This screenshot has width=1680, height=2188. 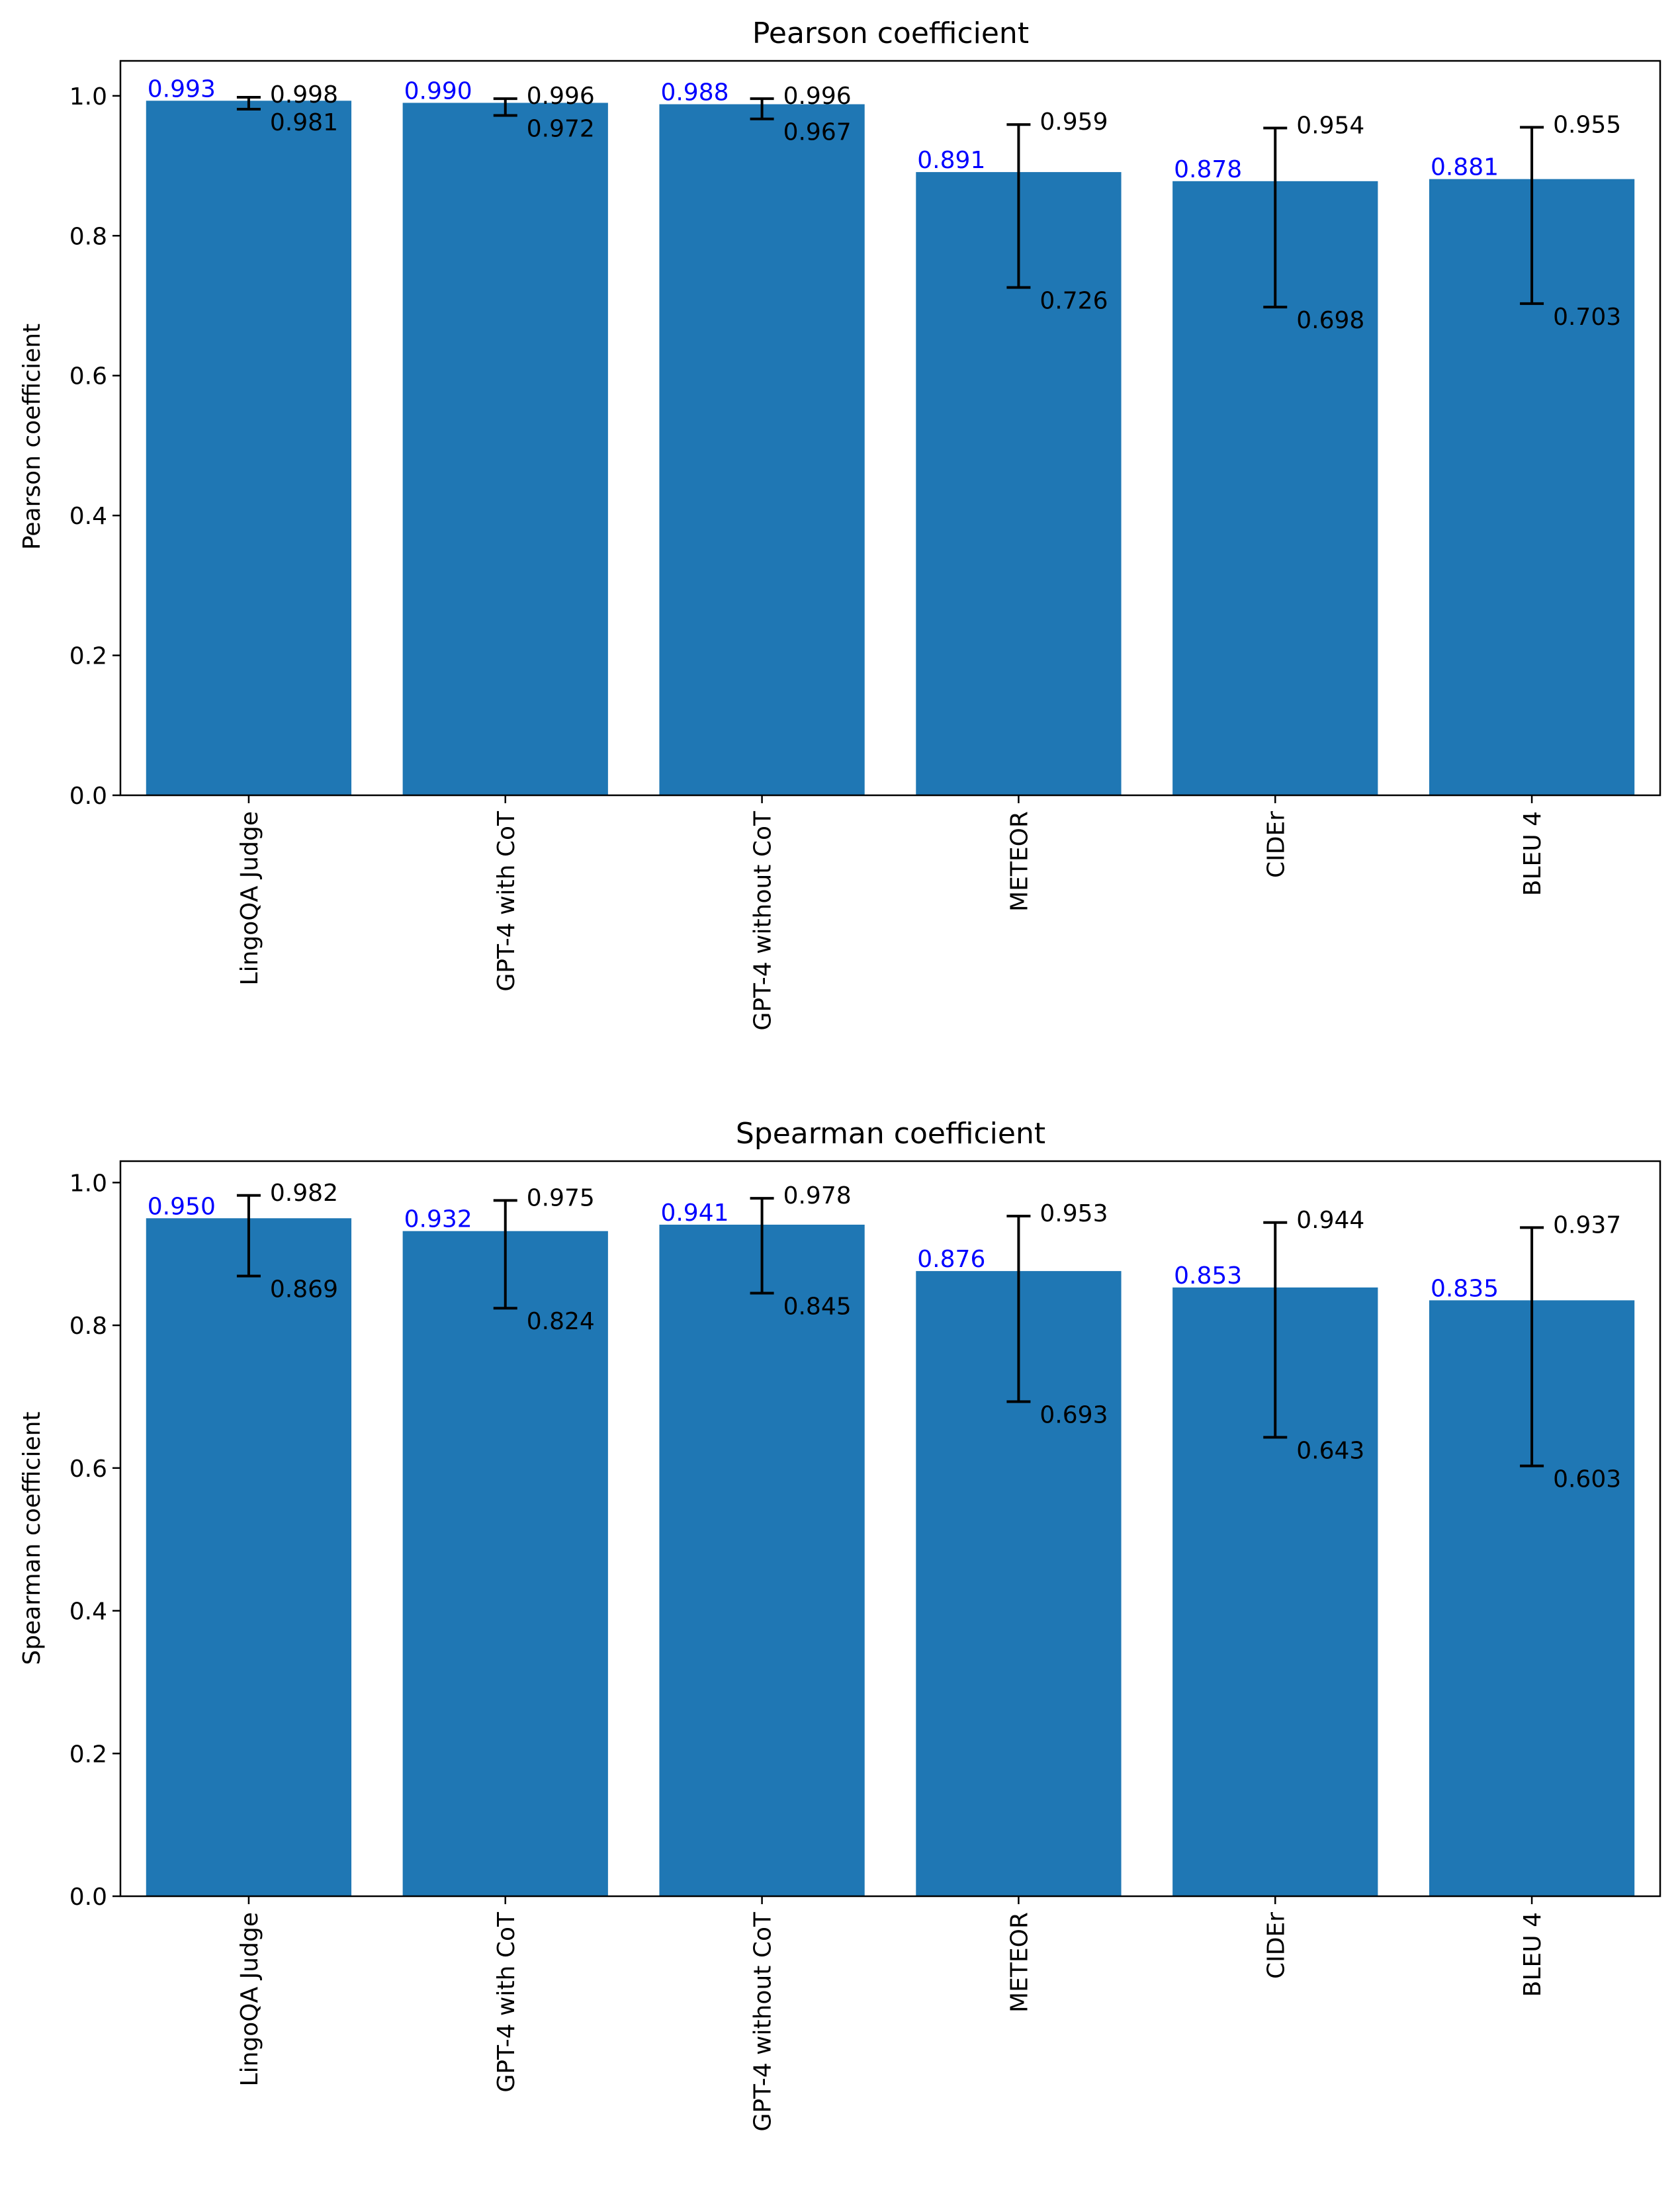 What do you see at coordinates (438, 91) in the screenshot?
I see `value-label: 0.990` at bounding box center [438, 91].